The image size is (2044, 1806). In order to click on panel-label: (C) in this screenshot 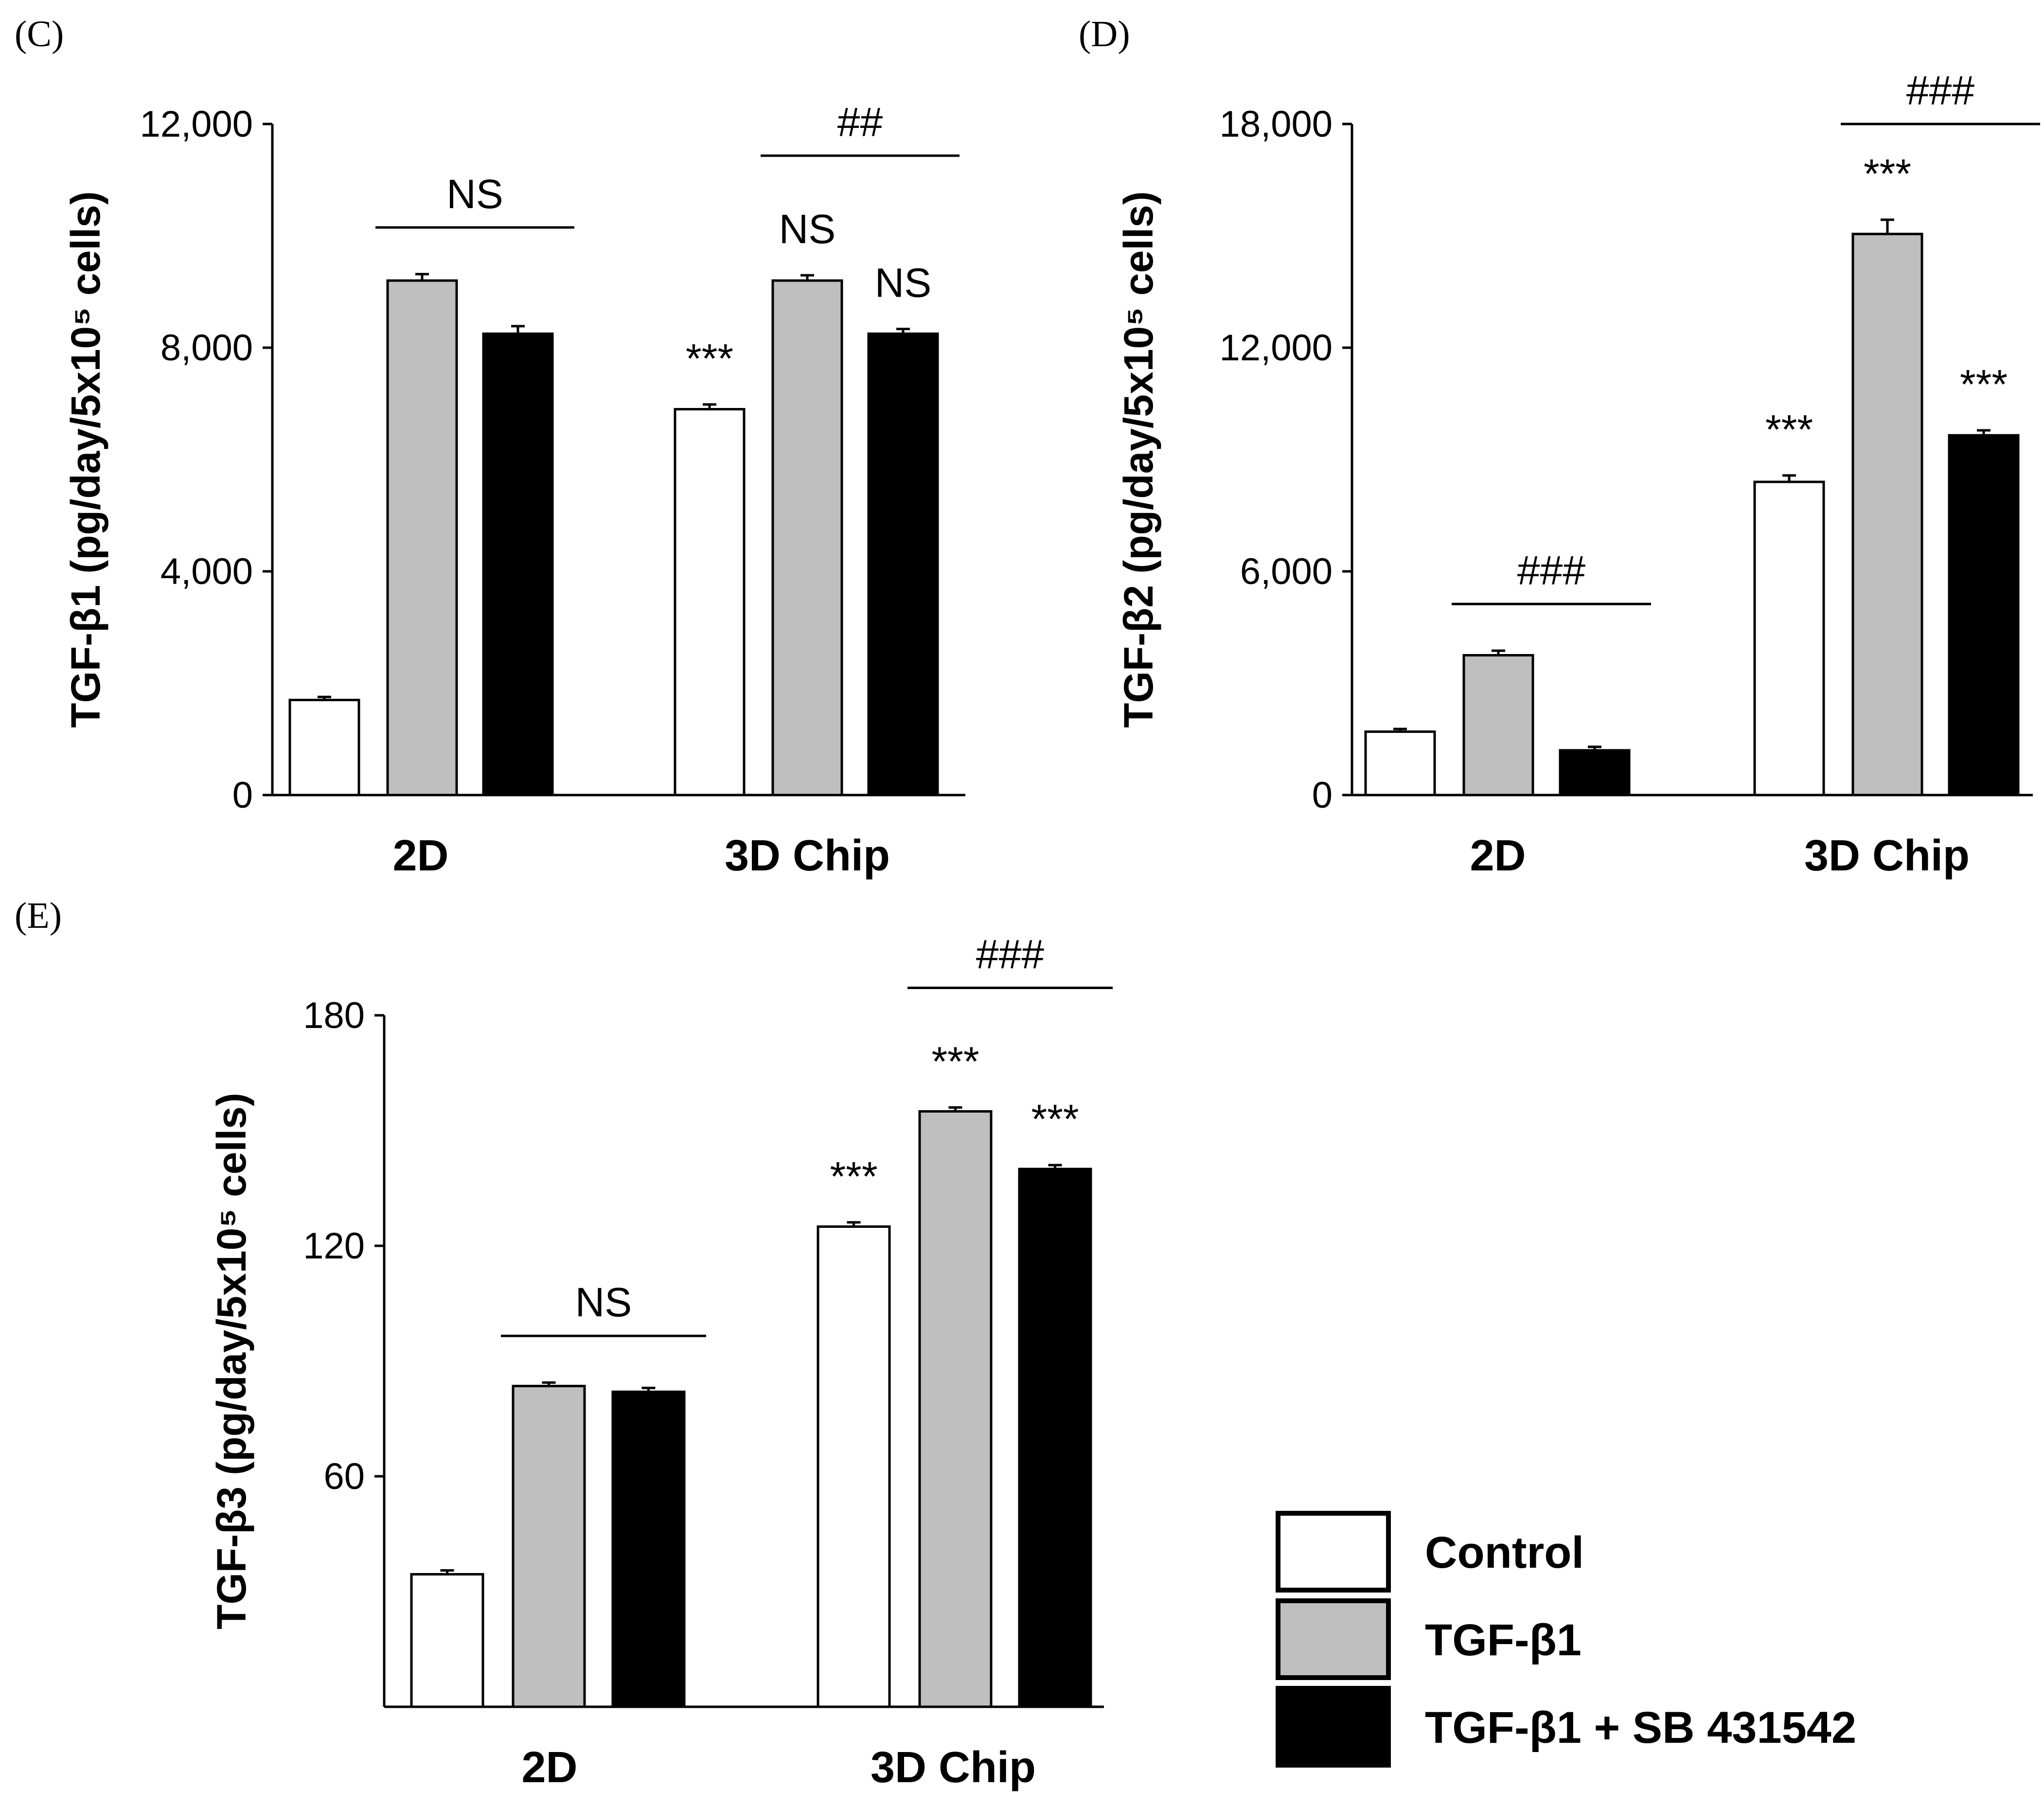, I will do `click(40, 34)`.